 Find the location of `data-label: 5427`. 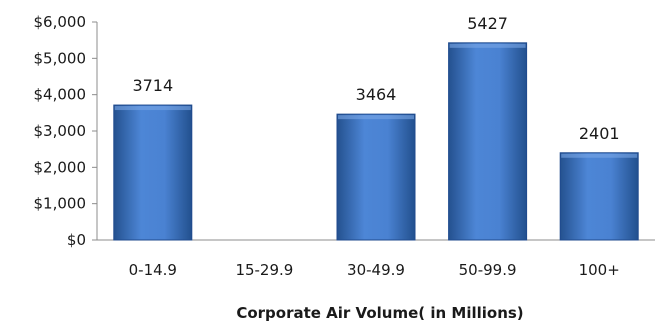

data-label: 5427 is located at coordinates (487, 23).